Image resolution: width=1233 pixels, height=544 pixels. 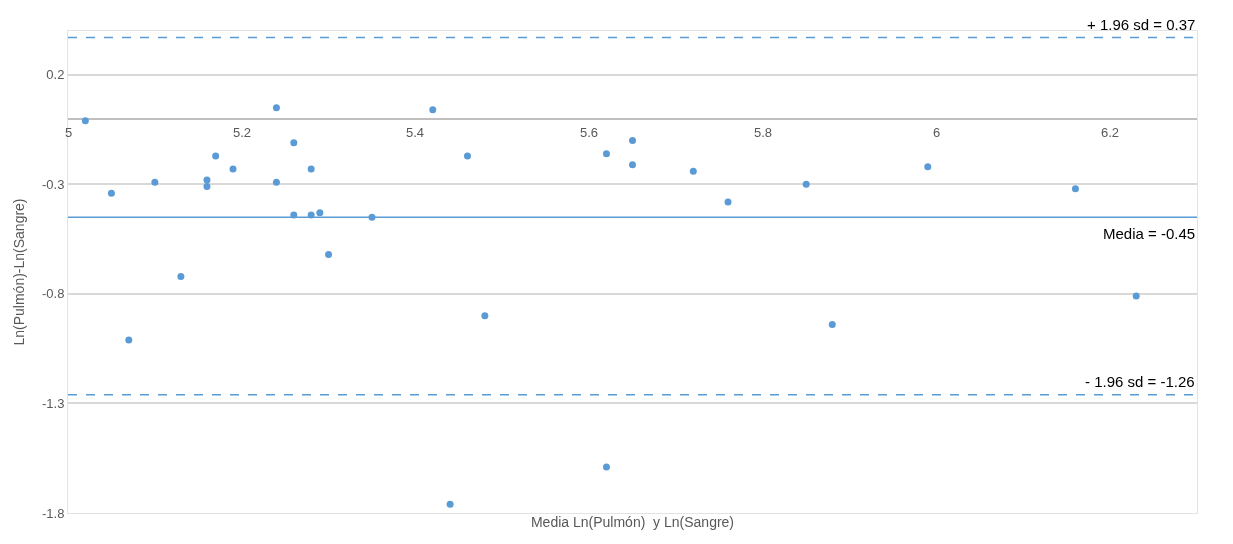 What do you see at coordinates (1149, 233) in the screenshot?
I see `ref-line-label: Media = -0.45` at bounding box center [1149, 233].